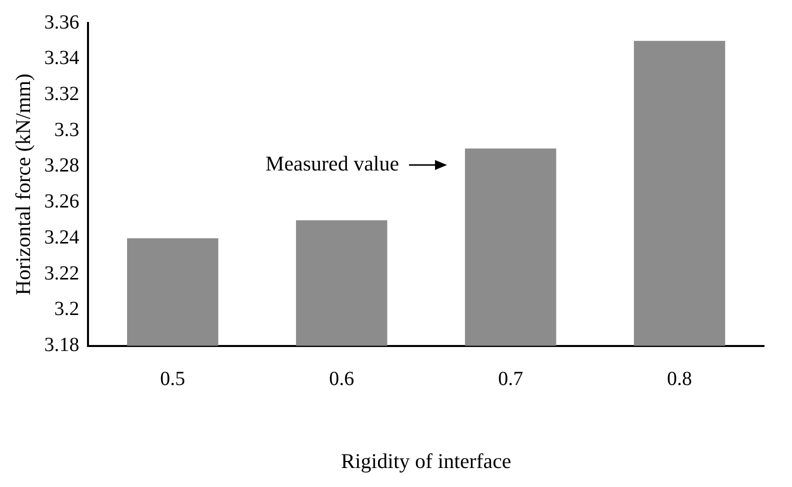  Describe the element at coordinates (62, 93) in the screenshot. I see `y-tick-label: 3.32` at that location.